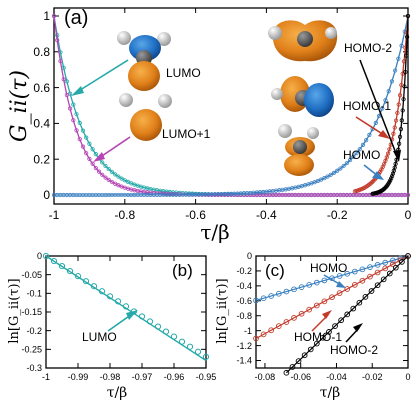  I want to click on c-frame, so click(332, 312).